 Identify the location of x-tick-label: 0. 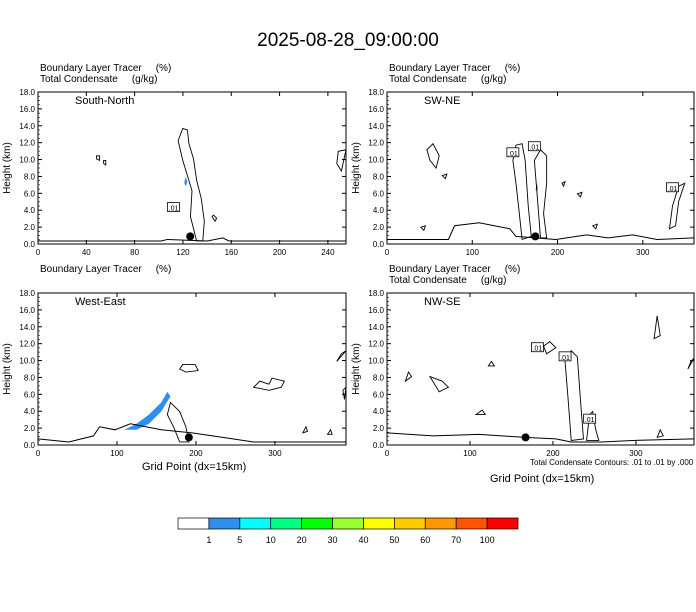
(387, 252).